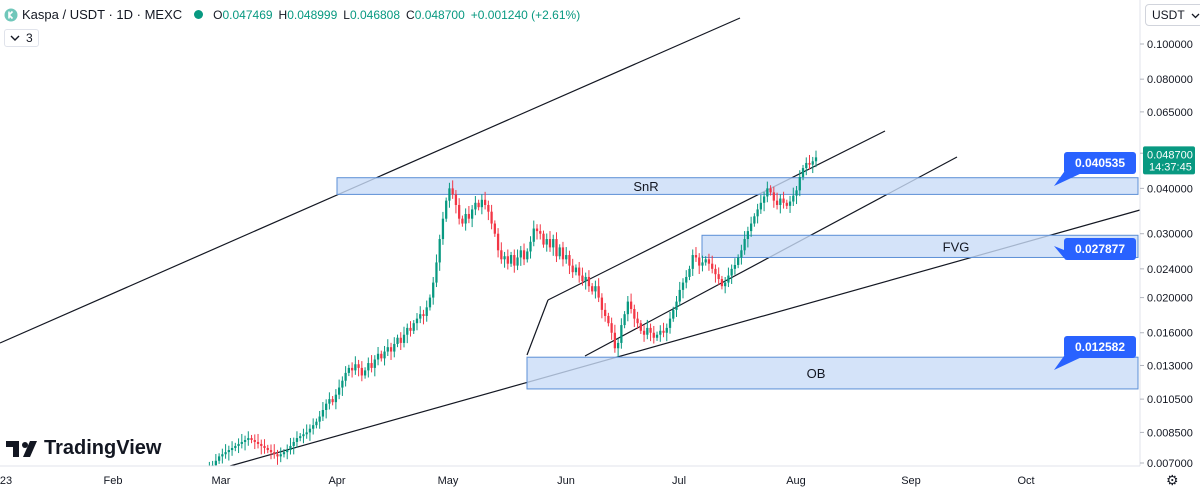 The image size is (1200, 498). Describe the element at coordinates (645, 186) in the screenshot. I see `zone-label: SnR` at that location.